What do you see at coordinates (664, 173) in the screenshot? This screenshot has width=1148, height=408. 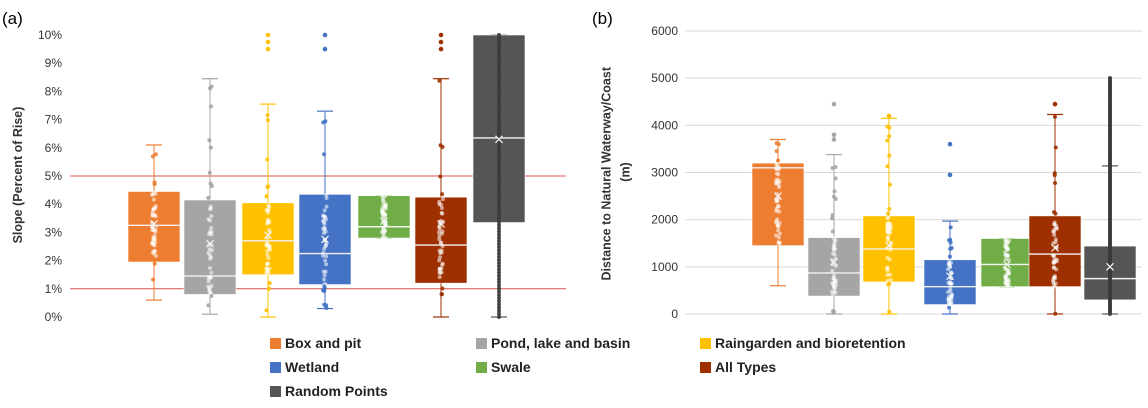 I see `y-tick-label: 3000` at bounding box center [664, 173].